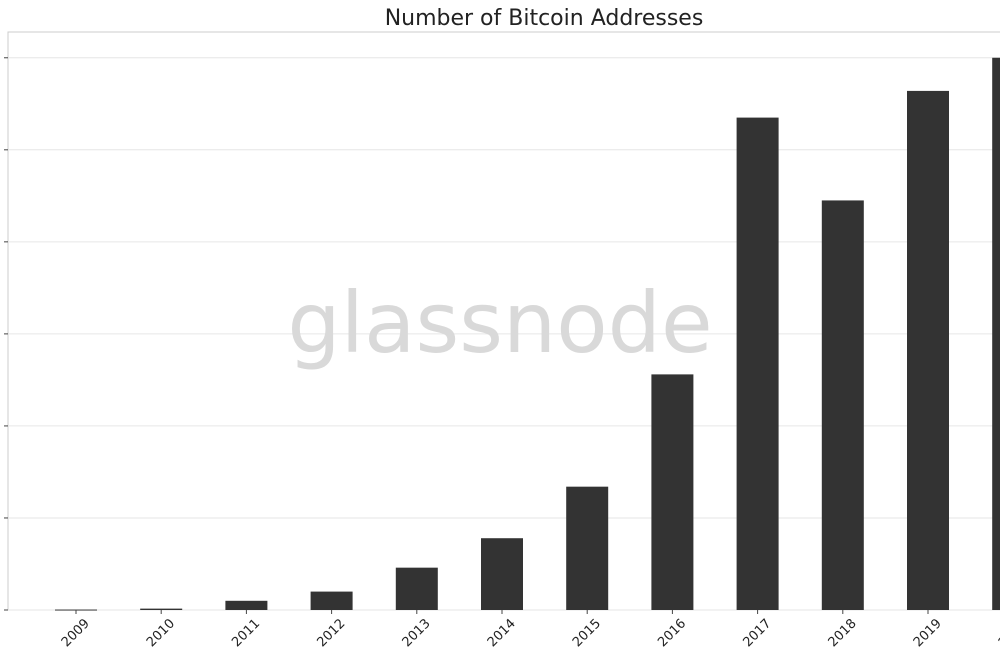 The height and width of the screenshot is (664, 1000). What do you see at coordinates (587, 548) in the screenshot?
I see `bar-2015` at bounding box center [587, 548].